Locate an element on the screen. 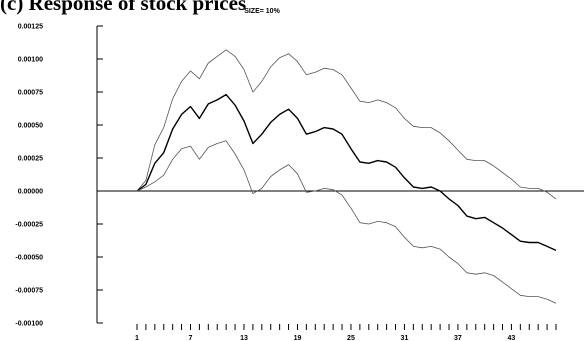 The height and width of the screenshot is (341, 584). y-tick-label: -0.00075 is located at coordinates (29, 291).